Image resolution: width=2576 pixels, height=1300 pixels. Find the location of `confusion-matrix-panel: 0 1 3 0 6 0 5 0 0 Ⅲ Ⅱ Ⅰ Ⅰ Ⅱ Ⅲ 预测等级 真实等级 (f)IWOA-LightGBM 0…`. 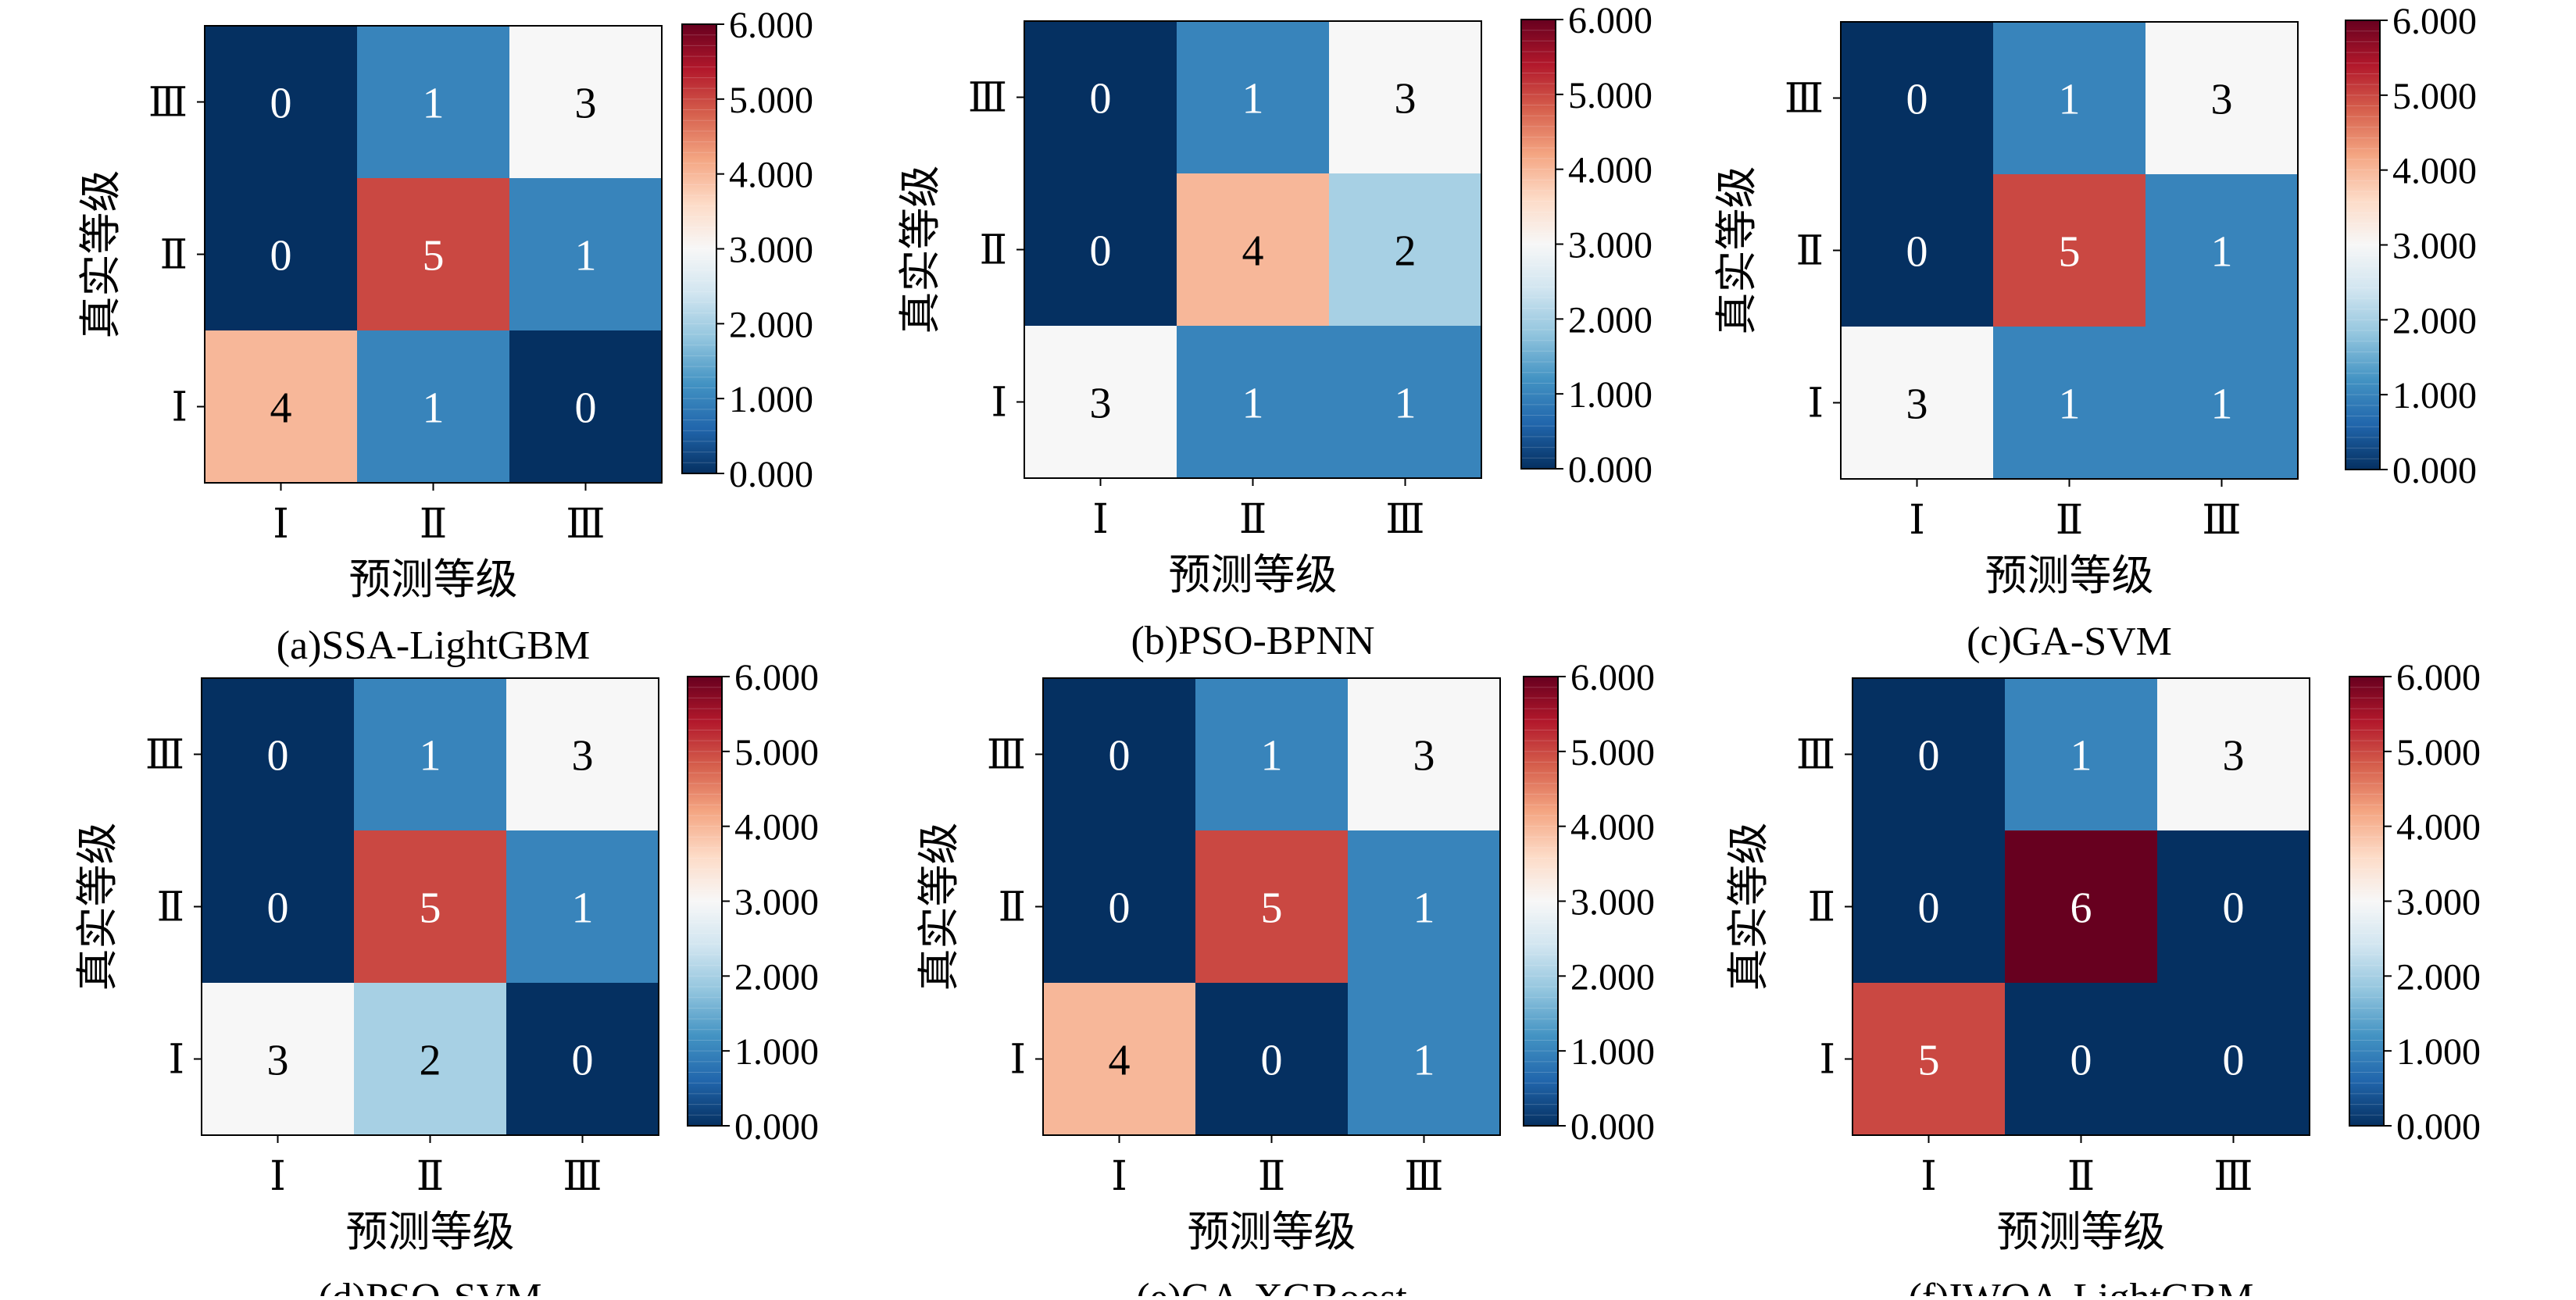

confusion-matrix-panel: 0 1 3 0 6 0 5 0 0 Ⅲ Ⅱ Ⅰ Ⅰ Ⅱ Ⅲ 预测等级 真实等级 (f)IWOA-LightGBM 0… is located at coordinates (2103, 978).